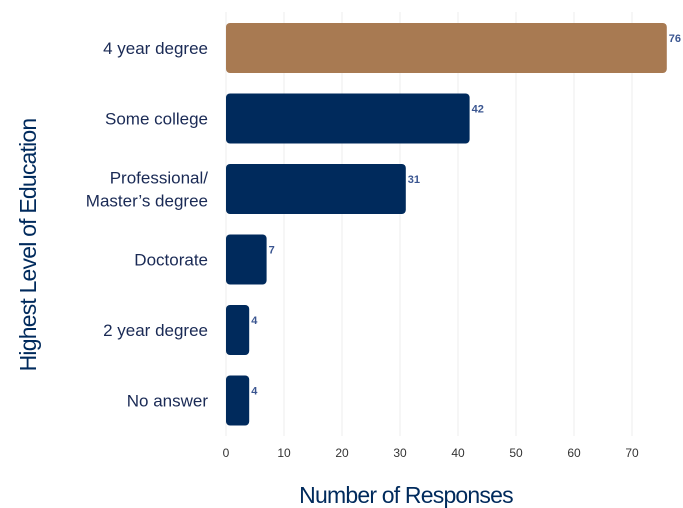  I want to click on category-label: 4 year degree, so click(155, 48).